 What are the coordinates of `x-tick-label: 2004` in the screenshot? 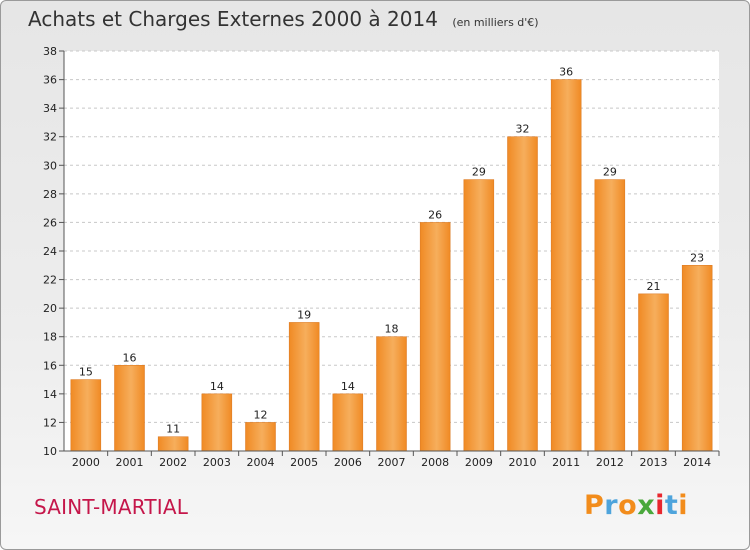 It's located at (261, 462).